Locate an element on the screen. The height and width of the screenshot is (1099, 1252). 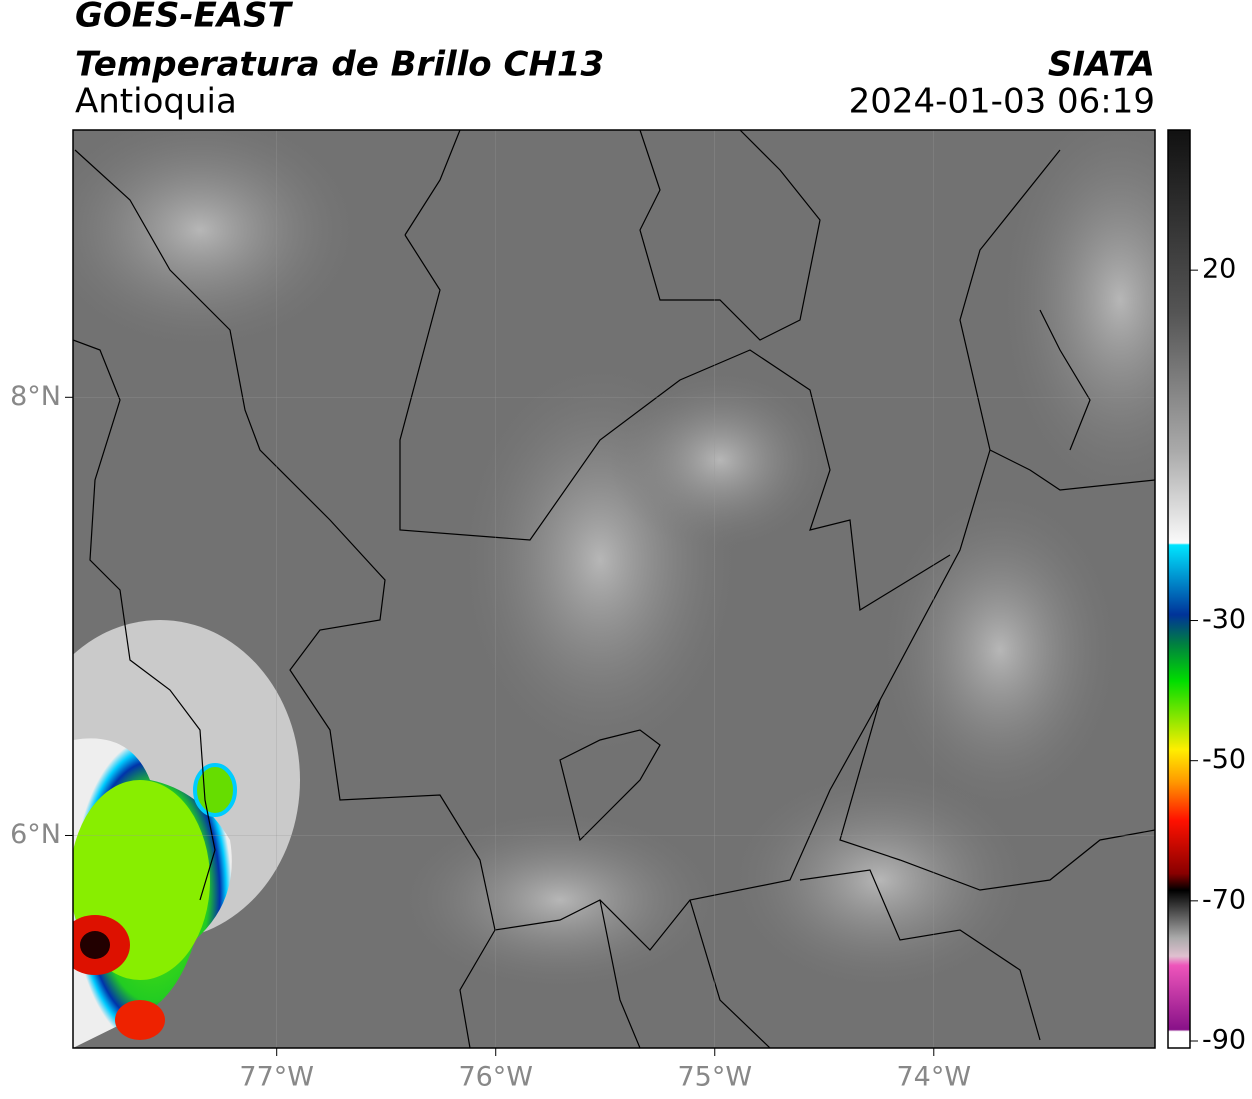
colorbar-tick-label: -30 is located at coordinates (1224, 619).